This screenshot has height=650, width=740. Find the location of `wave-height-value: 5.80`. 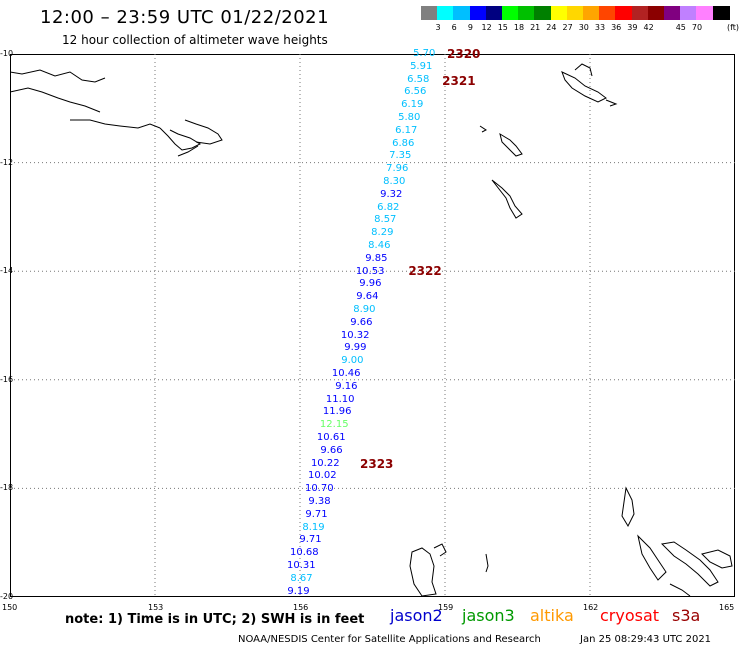

wave-height-value: 5.80 is located at coordinates (409, 117).